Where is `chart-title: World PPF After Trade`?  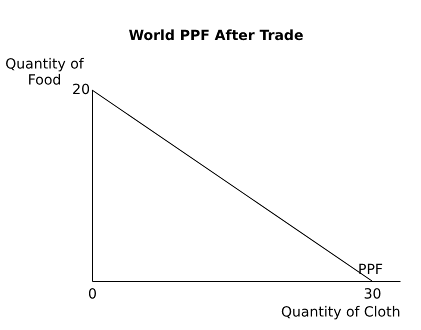
chart-title: World PPF After Trade is located at coordinates (216, 36).